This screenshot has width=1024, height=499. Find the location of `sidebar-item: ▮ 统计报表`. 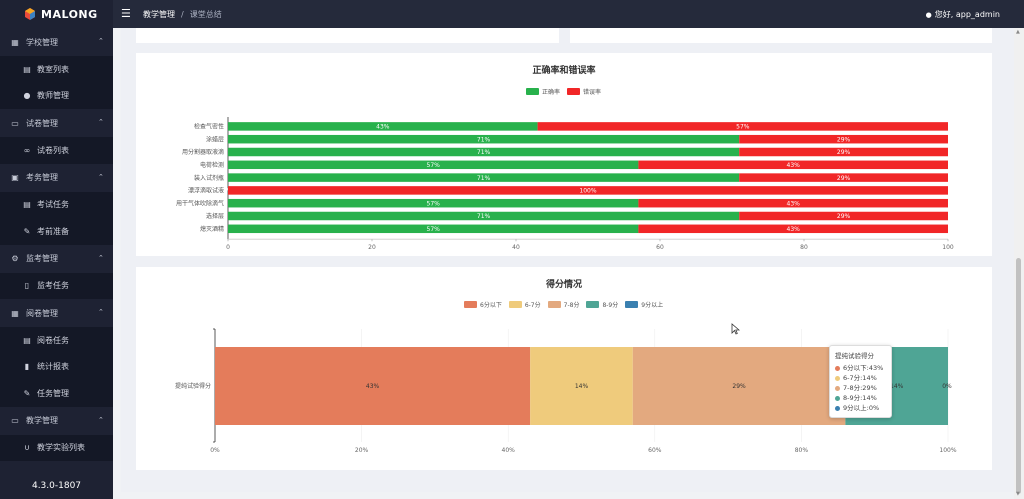

sidebar-item: ▮ 统计报表 is located at coordinates (56, 366).